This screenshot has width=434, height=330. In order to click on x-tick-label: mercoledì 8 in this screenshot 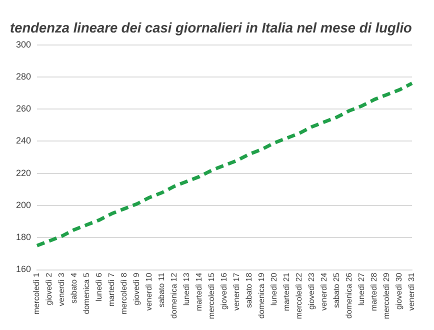, I will do `click(124, 293)`.